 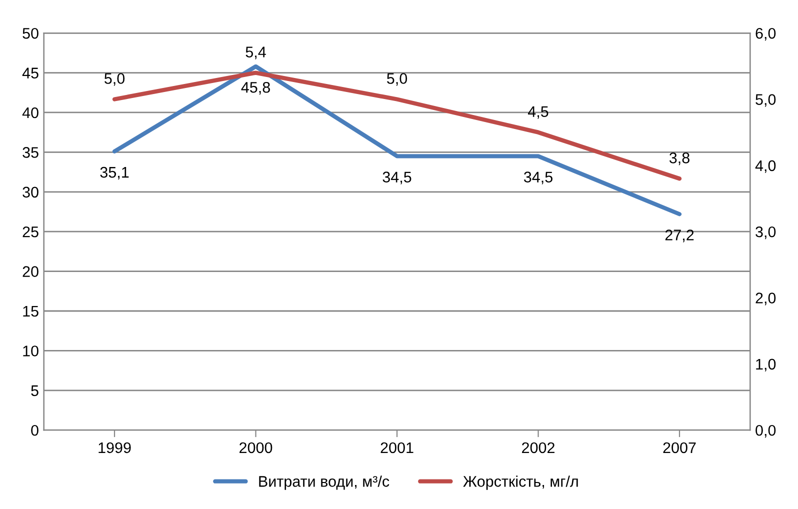 I want to click on y-tick-label: 35, so click(x=30, y=152).